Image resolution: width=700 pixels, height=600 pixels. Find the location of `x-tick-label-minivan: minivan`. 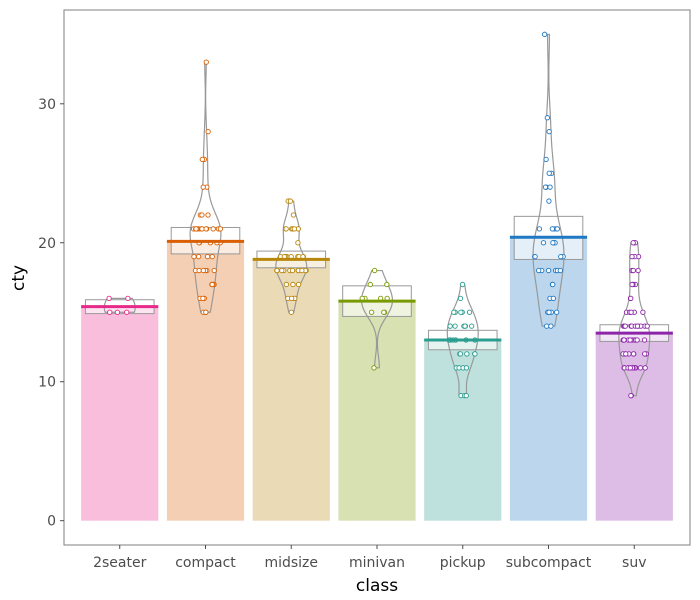

x-tick-label-minivan: minivan is located at coordinates (377, 563).